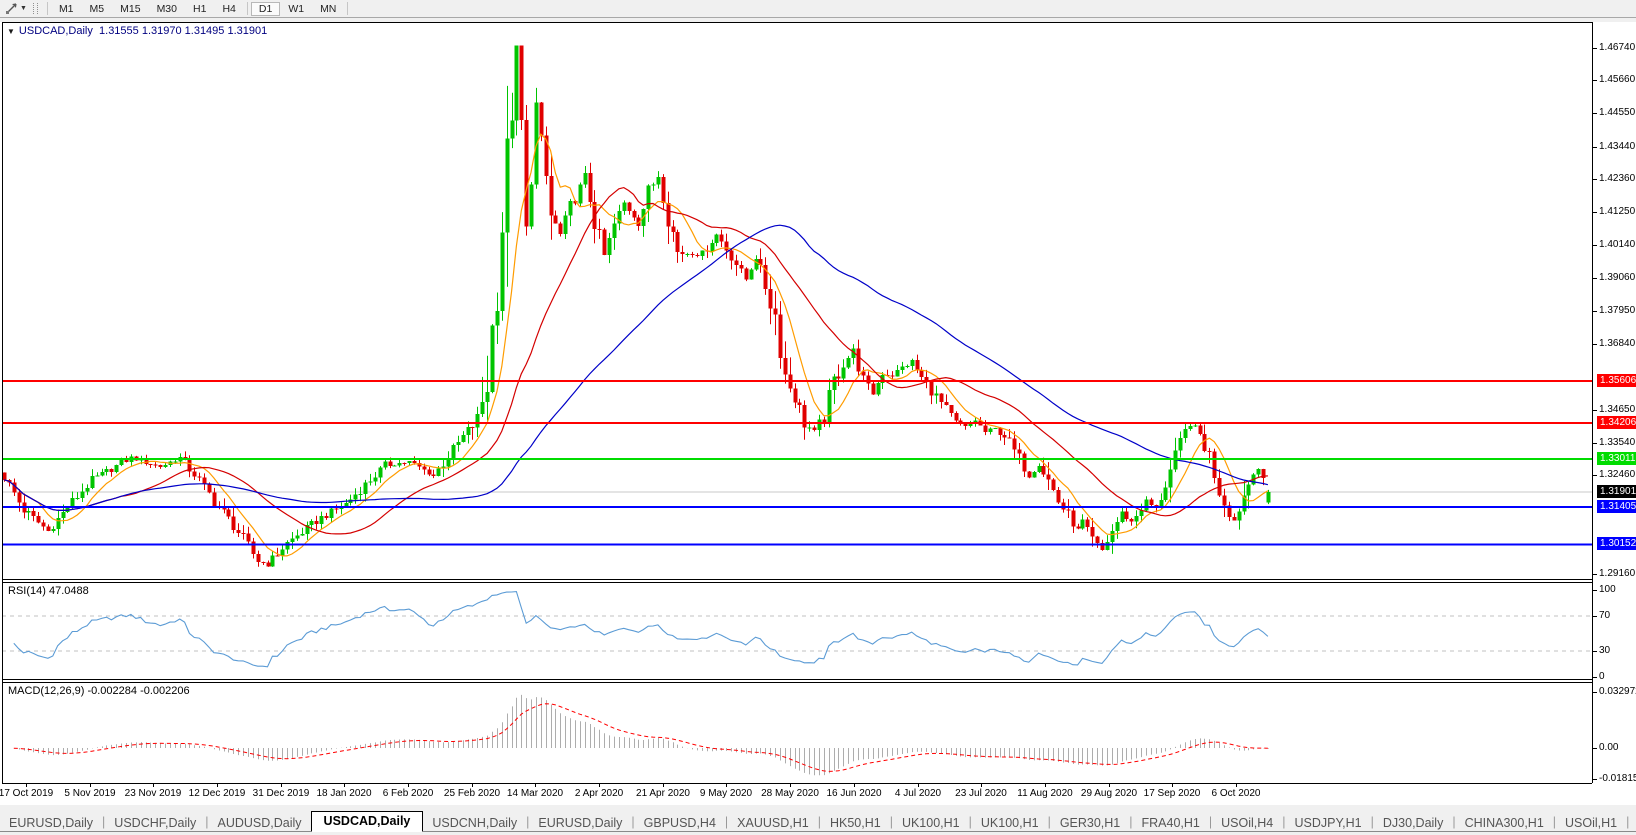  What do you see at coordinates (1605, 650) in the screenshot?
I see `rsi-tick-label: 30` at bounding box center [1605, 650].